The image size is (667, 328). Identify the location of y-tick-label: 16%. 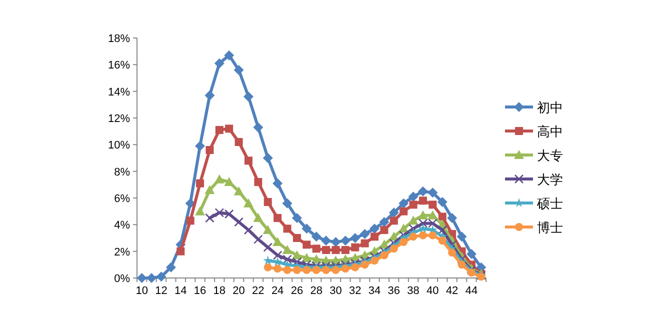
(119, 66).